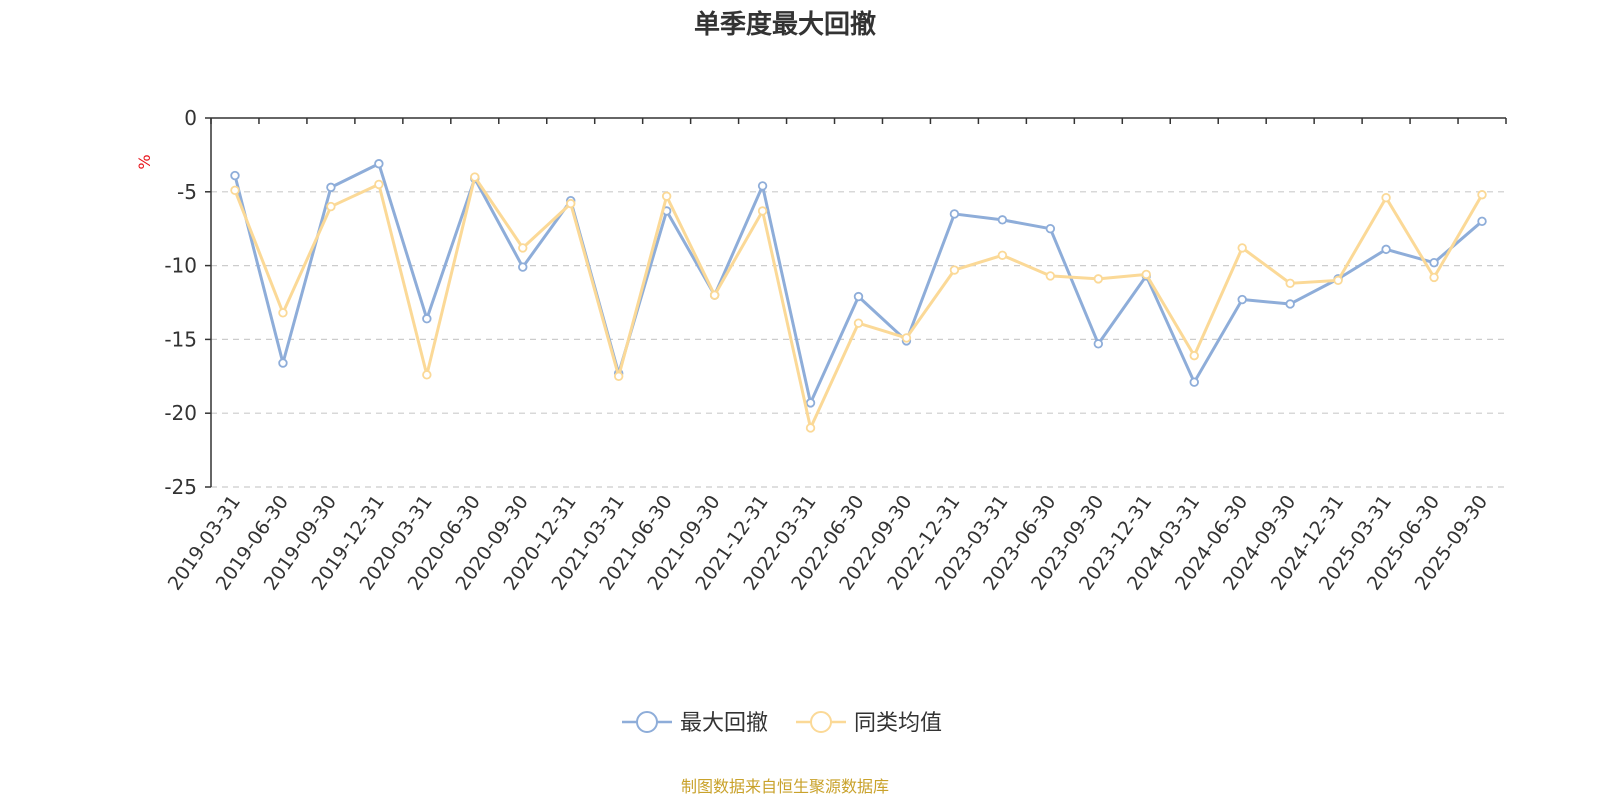 The image size is (1600, 800). Describe the element at coordinates (724, 723) in the screenshot. I see `legend-label: 最大回撤` at that location.